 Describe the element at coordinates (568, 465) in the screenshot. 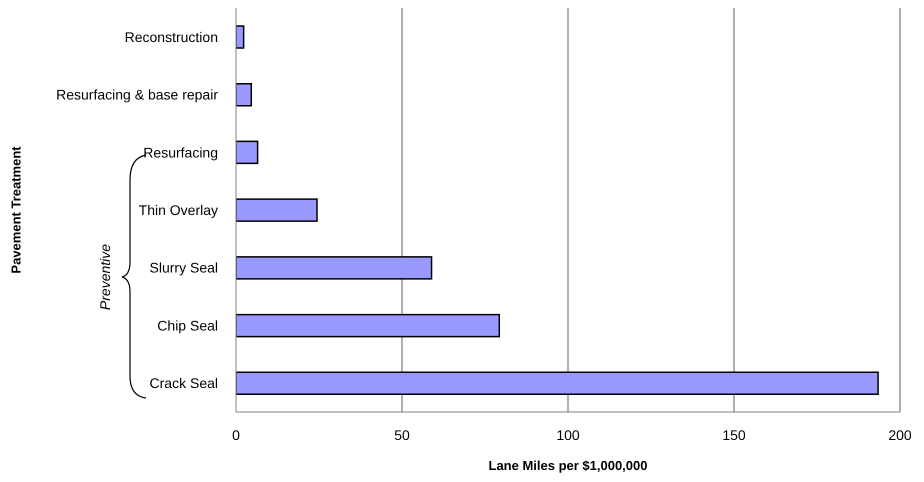

I see `x-axis-title: Lane Miles per $1,000,000` at that location.